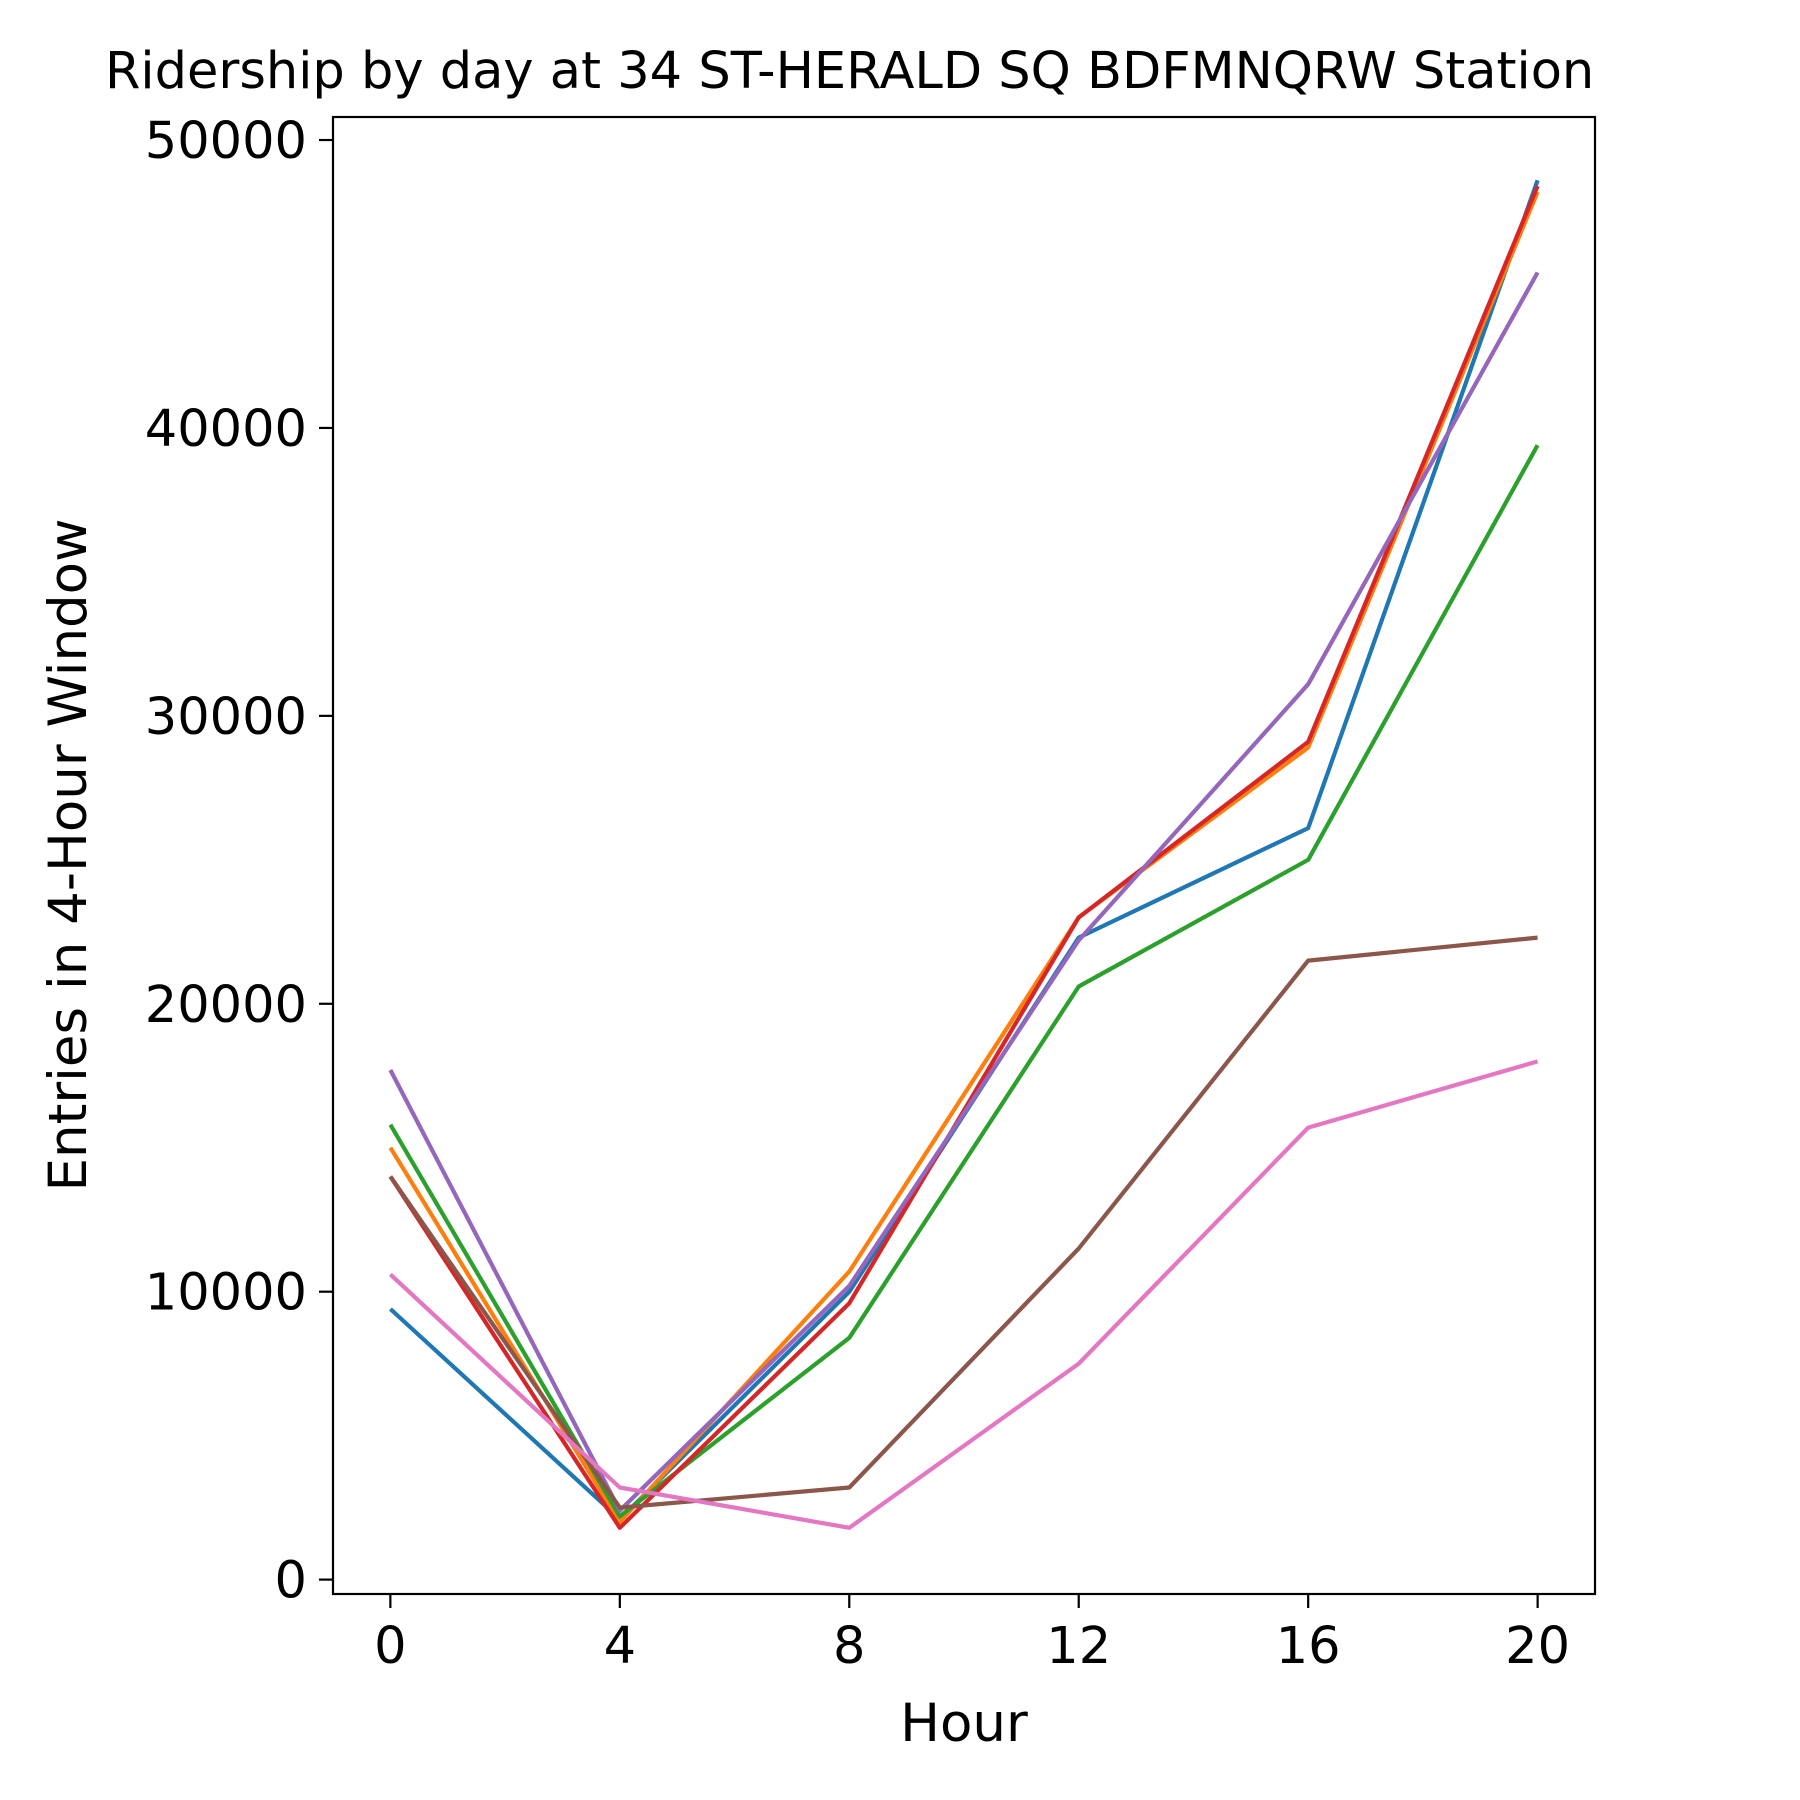 The width and height of the screenshot is (1800, 1800). Describe the element at coordinates (68, 855) in the screenshot. I see `y-axis-label: Entries in 4-Hour Window` at that location.